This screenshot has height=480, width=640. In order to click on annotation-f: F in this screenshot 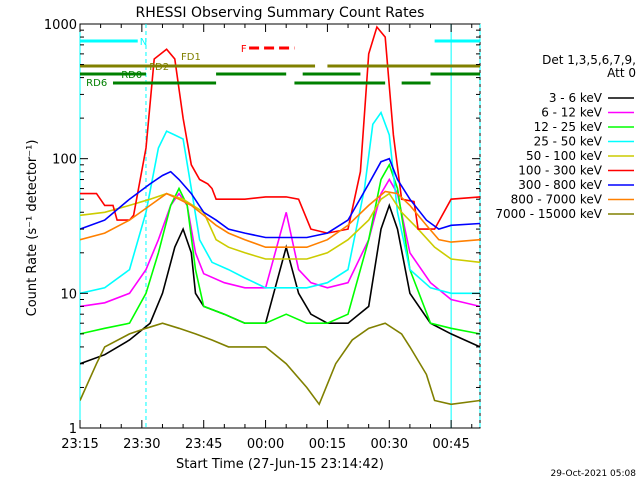, I will do `click(244, 49)`.